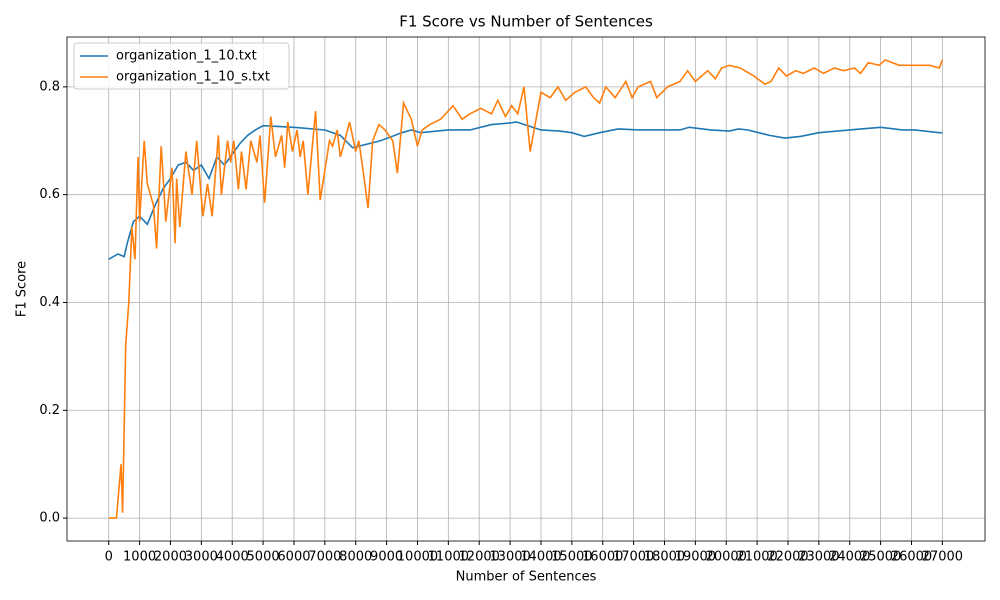 The height and width of the screenshot is (600, 1000). Describe the element at coordinates (818, 557) in the screenshot. I see `x-tick-label: 23000` at that location.